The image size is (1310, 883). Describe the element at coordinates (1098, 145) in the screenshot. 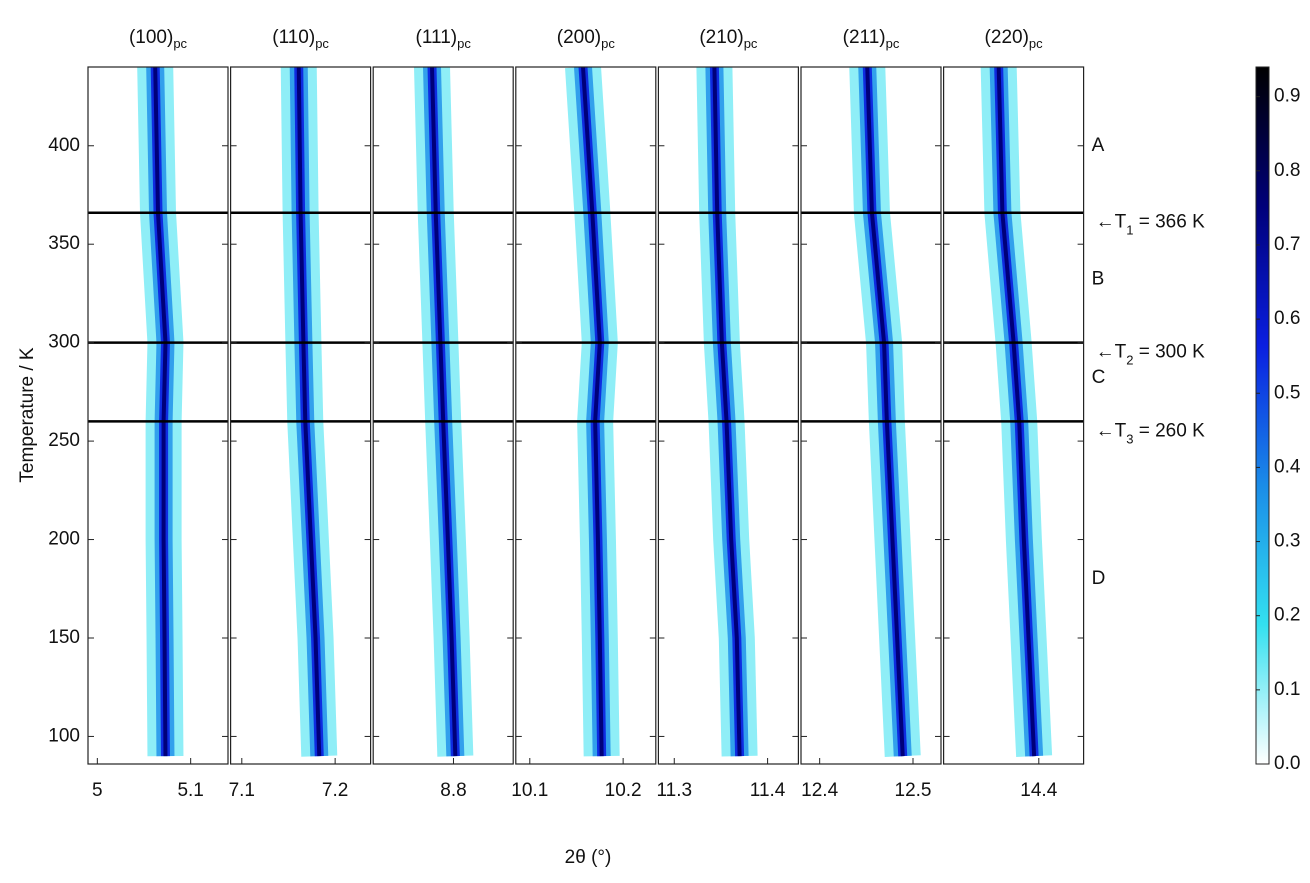

I see `region-label: A` at that location.